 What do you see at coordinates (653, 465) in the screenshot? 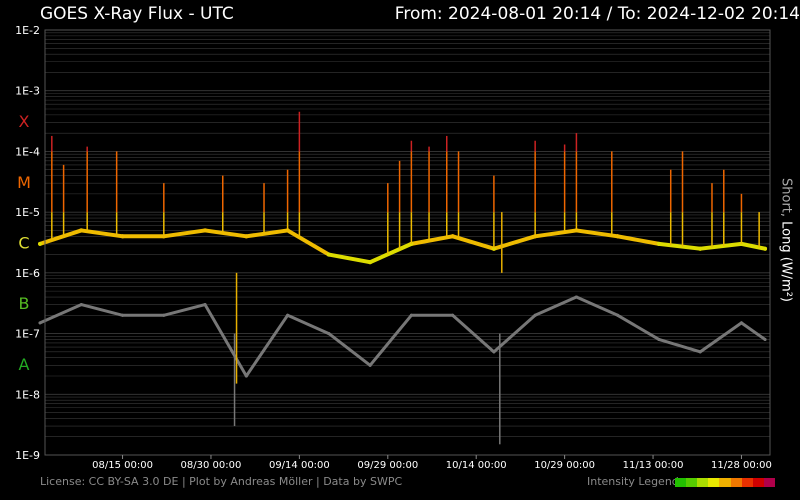
I see `x-tick-label: 11/13 00:00` at bounding box center [653, 465].